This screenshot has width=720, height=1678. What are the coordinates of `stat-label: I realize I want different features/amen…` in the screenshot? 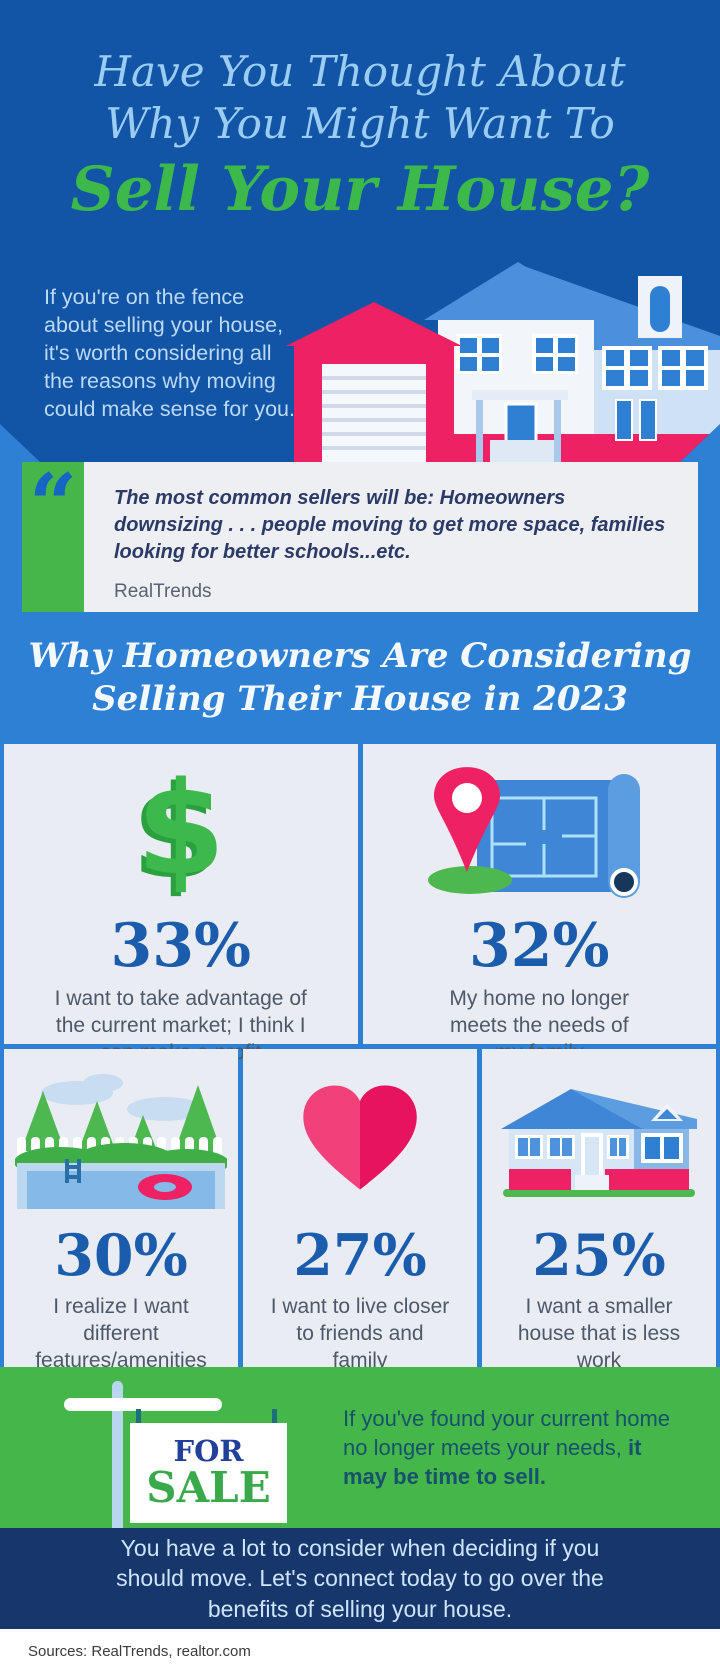 It's located at (121, 1333).